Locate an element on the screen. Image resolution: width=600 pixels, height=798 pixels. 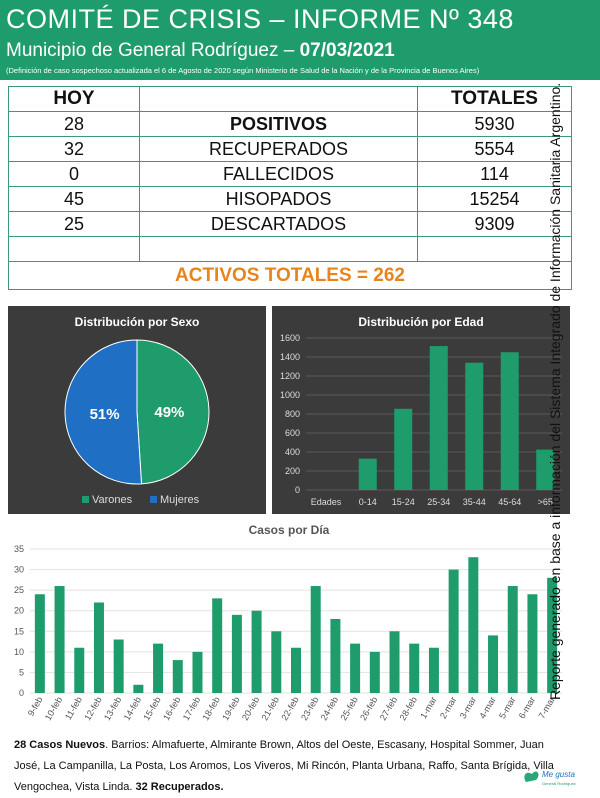
today-value: 45 is located at coordinates (74, 199).